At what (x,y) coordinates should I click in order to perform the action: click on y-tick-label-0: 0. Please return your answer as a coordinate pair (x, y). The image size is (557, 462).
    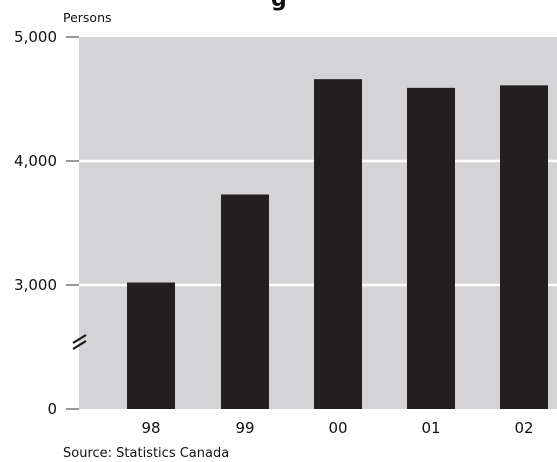
    Looking at the image, I should click on (52, 409).